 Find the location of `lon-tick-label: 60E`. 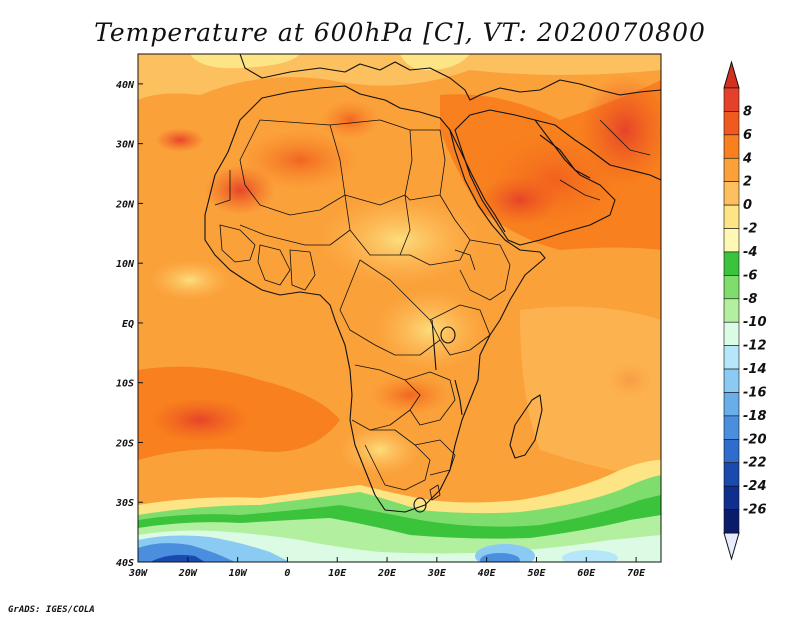

lon-tick-label: 60E is located at coordinates (586, 573).